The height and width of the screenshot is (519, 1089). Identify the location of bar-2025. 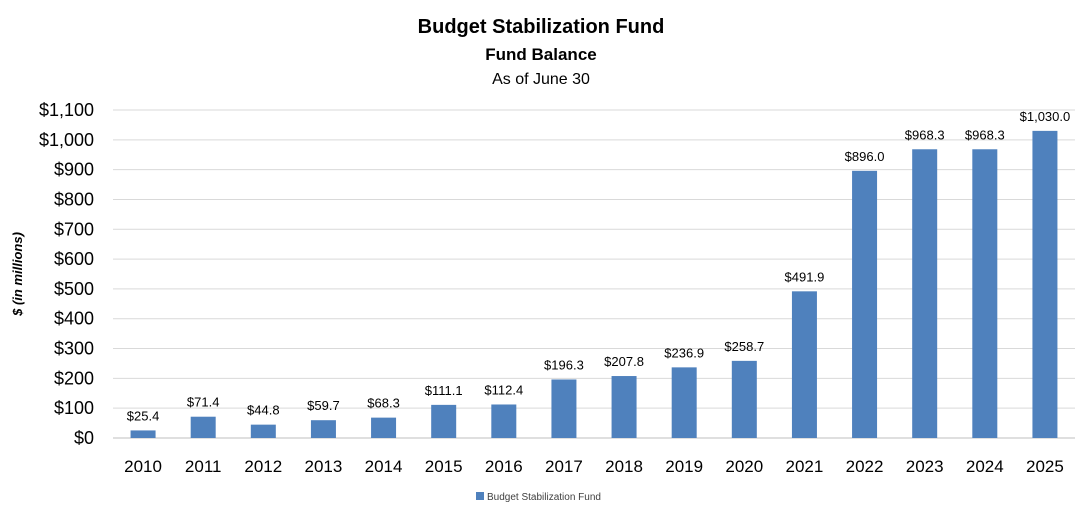
(1045, 284).